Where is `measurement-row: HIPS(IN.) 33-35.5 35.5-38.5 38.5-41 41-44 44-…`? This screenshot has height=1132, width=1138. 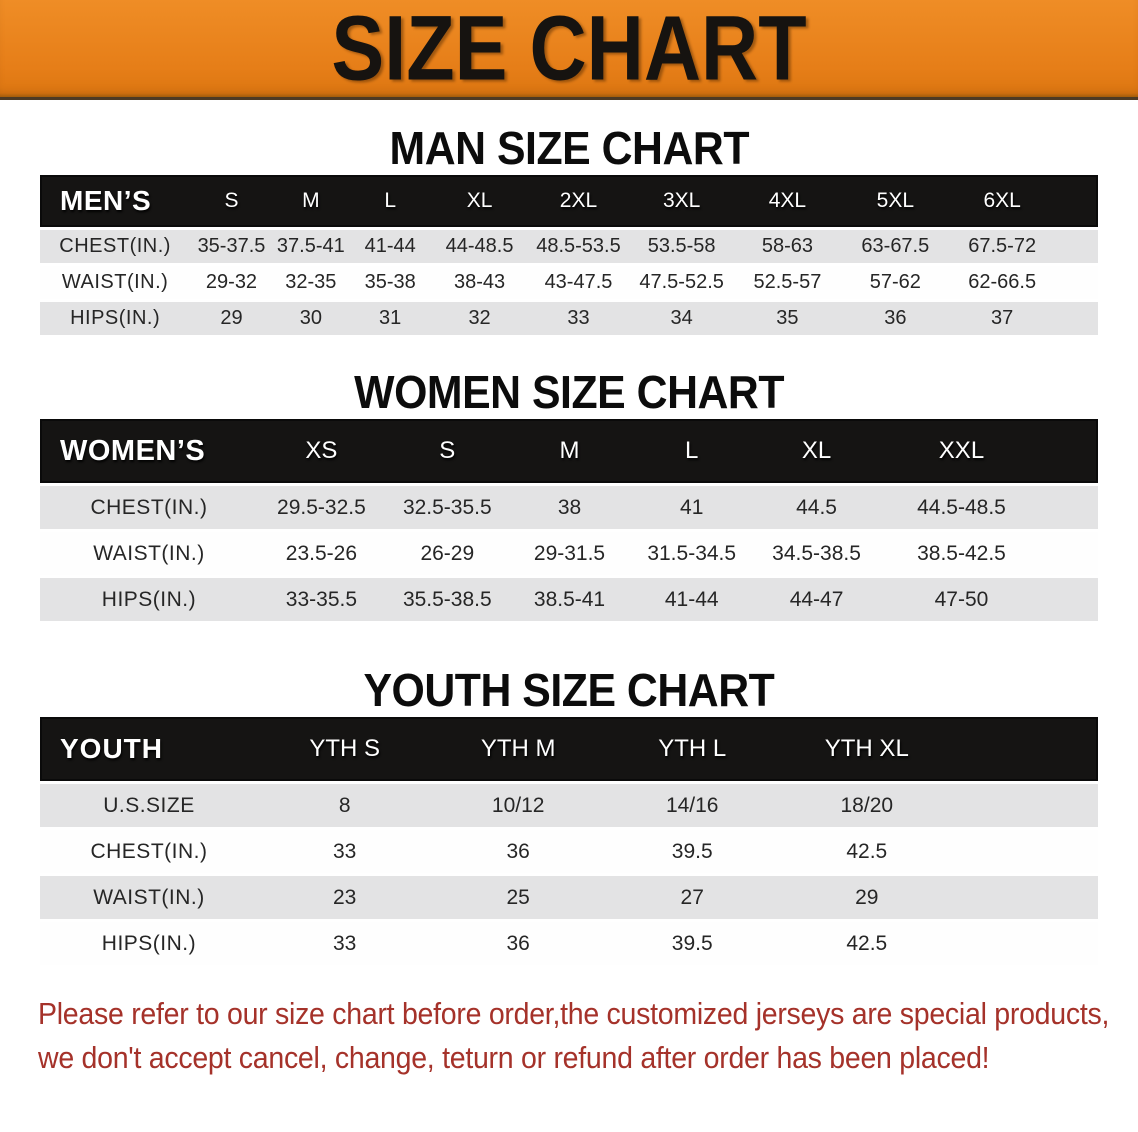
measurement-row: HIPS(IN.) 33-35.5 35.5-38.5 38.5-41 41-44 44-… is located at coordinates (569, 599).